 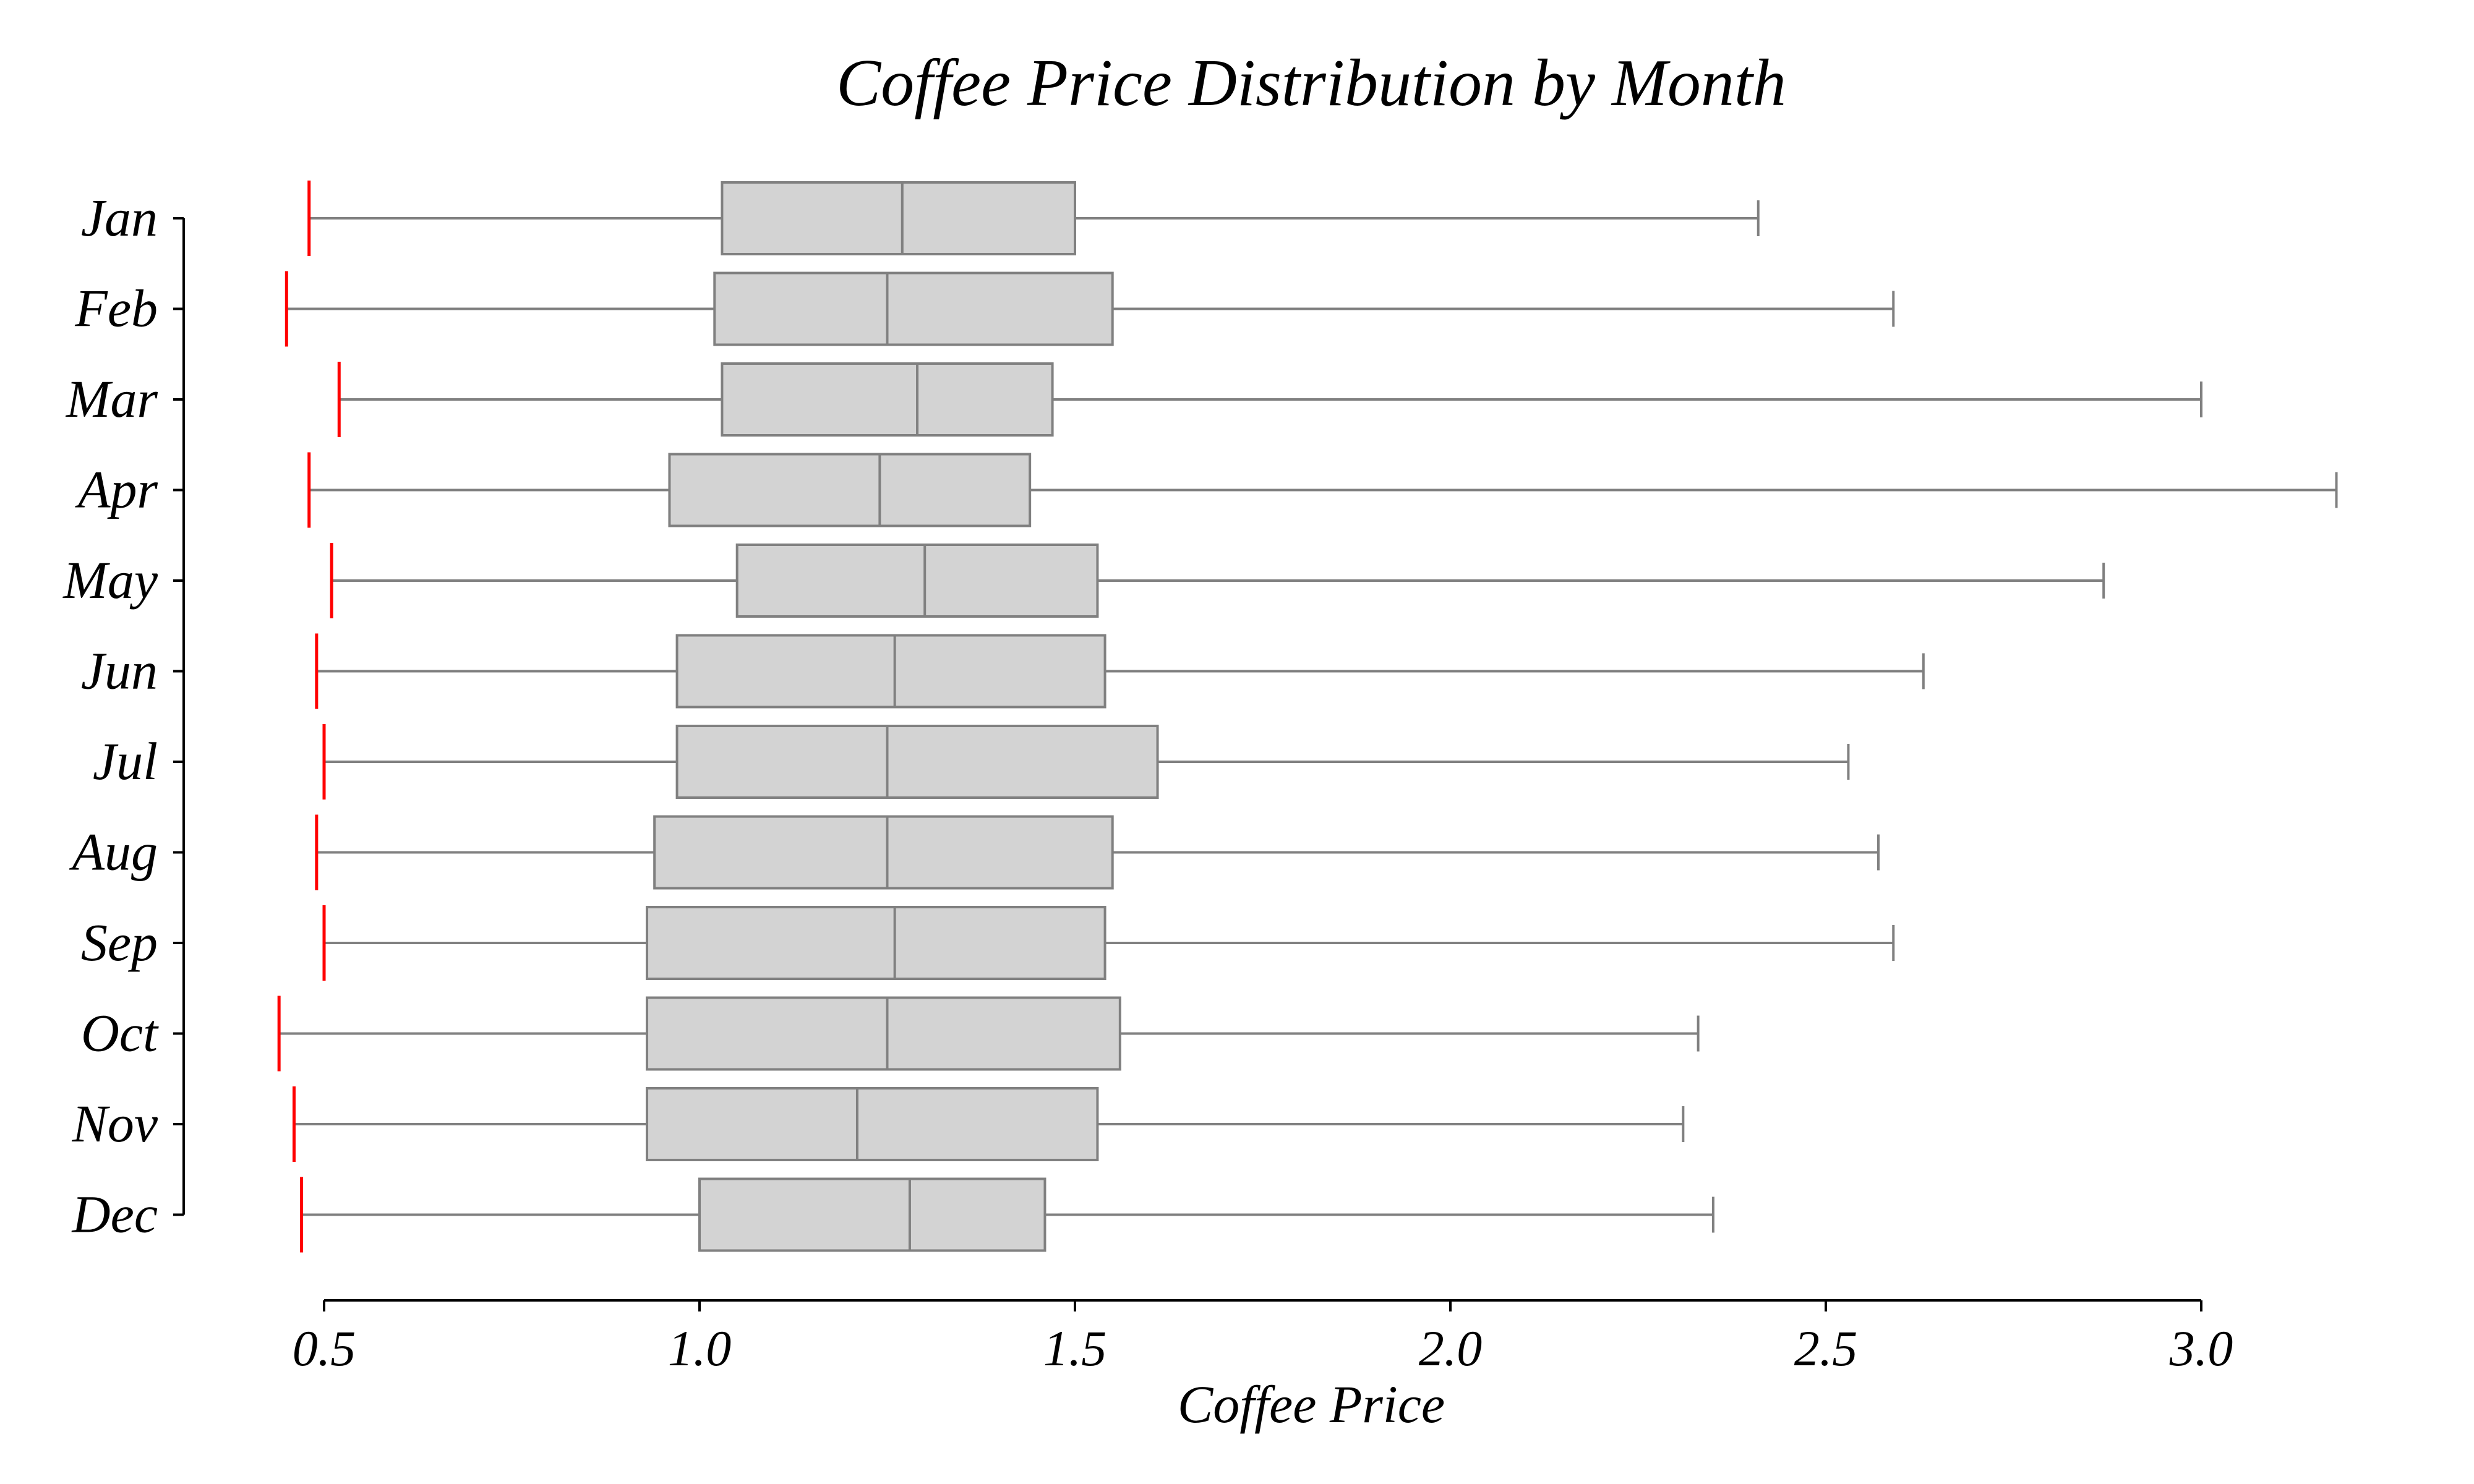 What do you see at coordinates (120, 671) in the screenshot?
I see `y-tick-label-jun: Jun` at bounding box center [120, 671].